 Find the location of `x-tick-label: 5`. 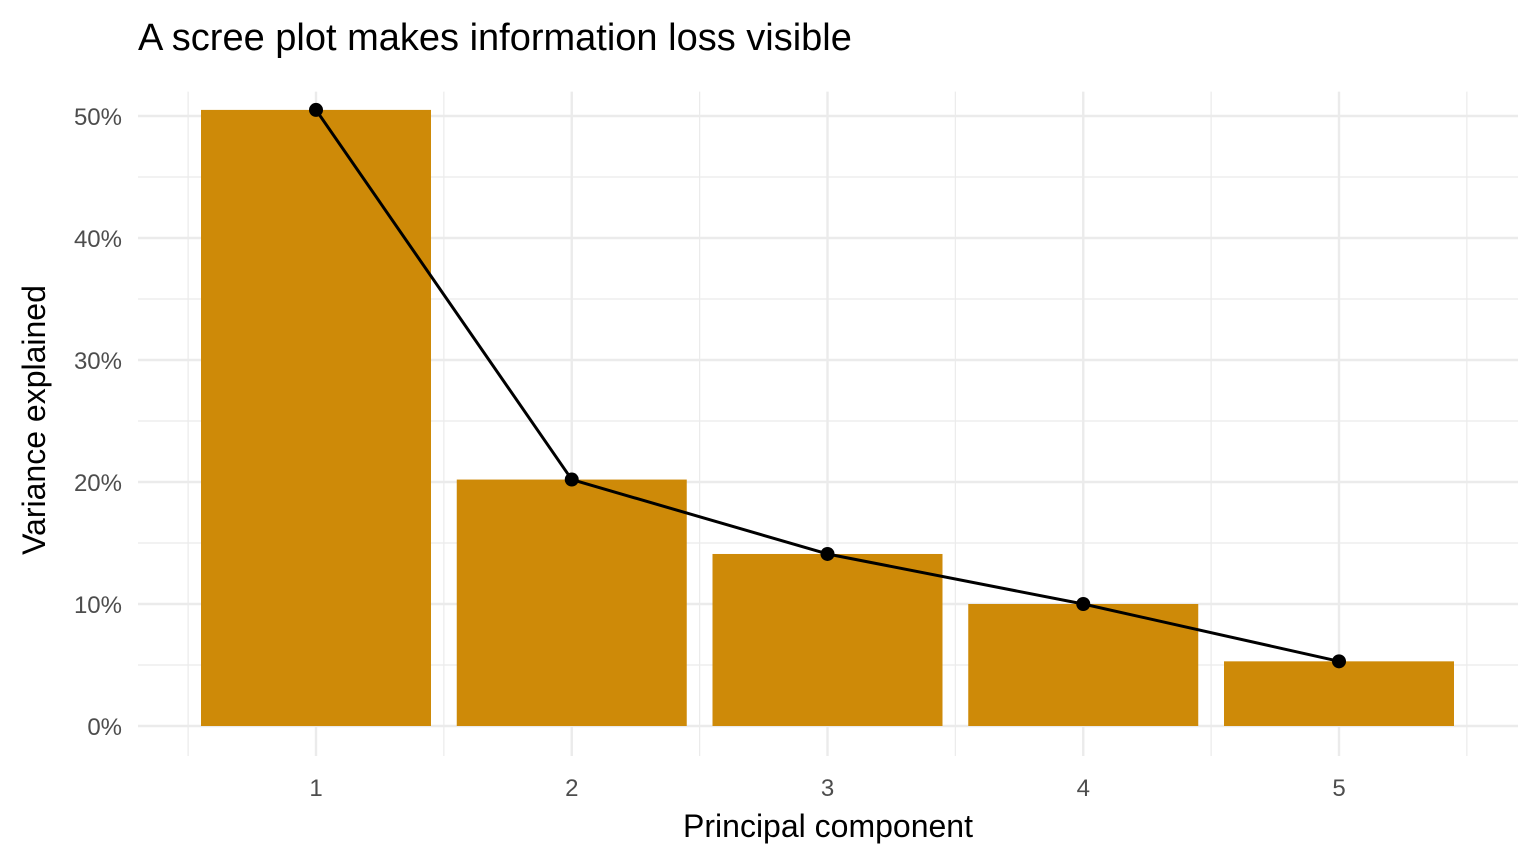

x-tick-label: 5 is located at coordinates (1338, 788).